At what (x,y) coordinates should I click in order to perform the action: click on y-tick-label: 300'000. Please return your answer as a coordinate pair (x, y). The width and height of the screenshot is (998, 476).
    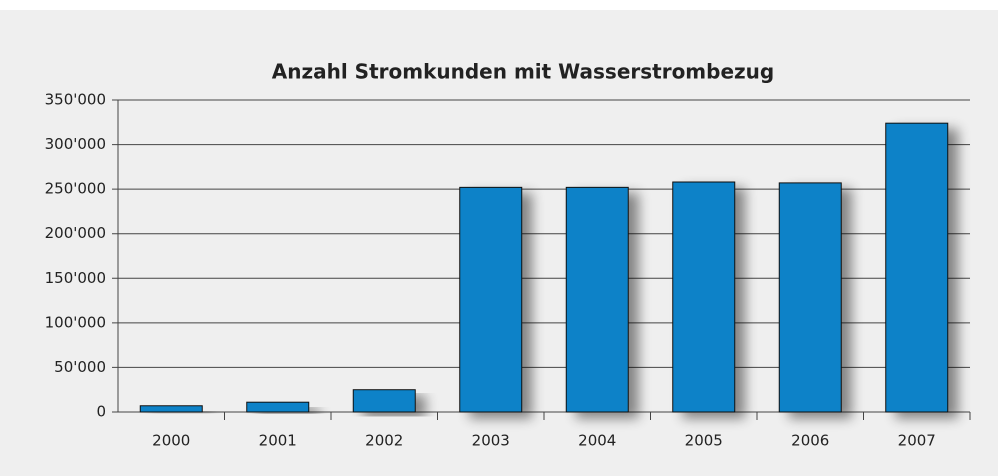
    Looking at the image, I should click on (75, 144).